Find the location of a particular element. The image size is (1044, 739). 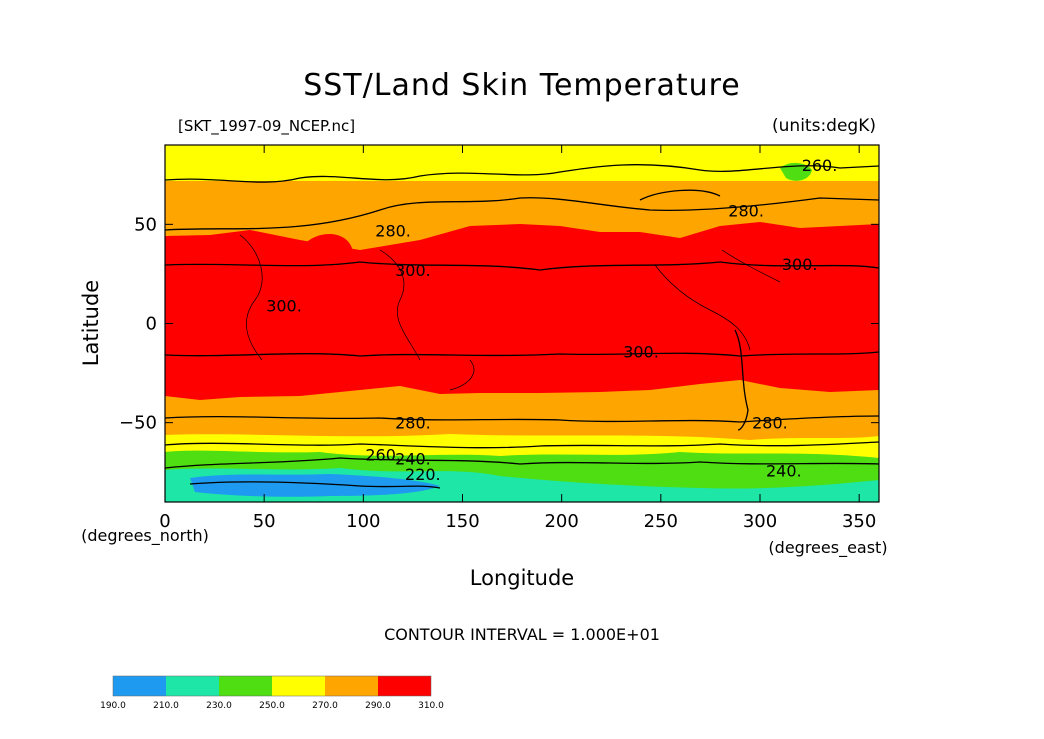

colorbar-frame is located at coordinates (272, 686).